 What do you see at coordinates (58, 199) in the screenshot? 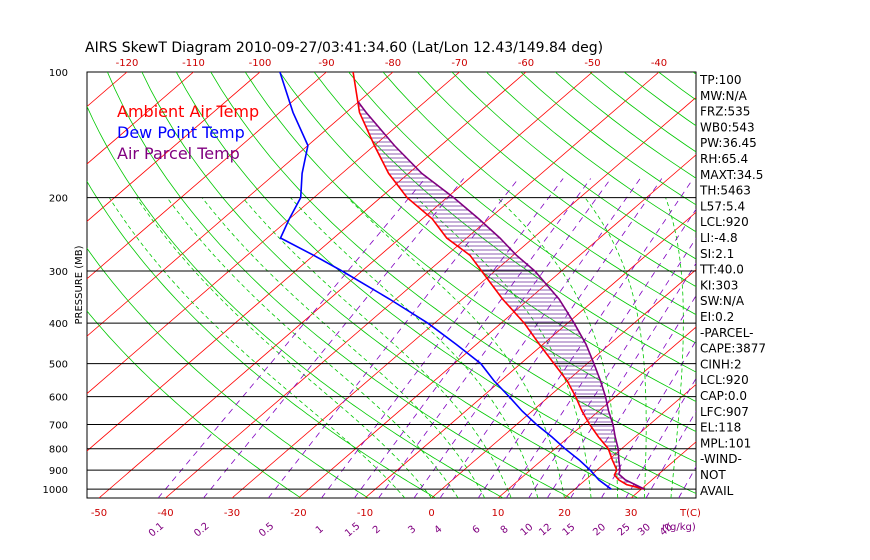
I see `pressure-tick-label: 200` at bounding box center [58, 199].